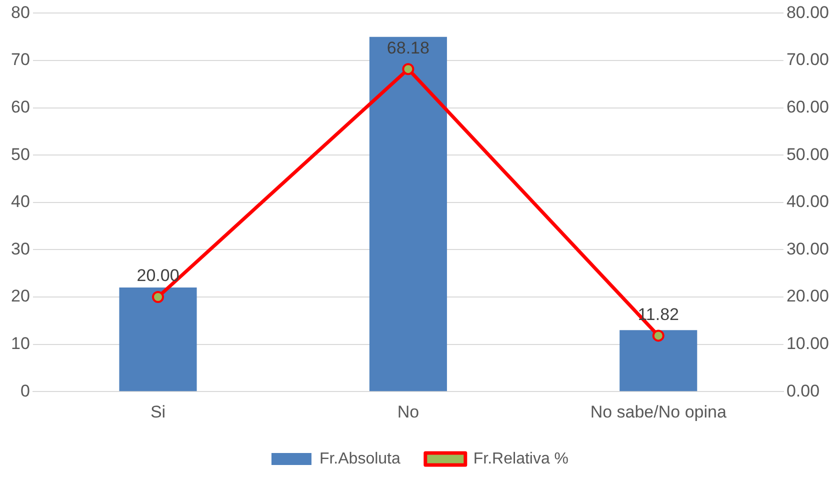  What do you see at coordinates (20, 202) in the screenshot?
I see `y-tick-label: 40` at bounding box center [20, 202].